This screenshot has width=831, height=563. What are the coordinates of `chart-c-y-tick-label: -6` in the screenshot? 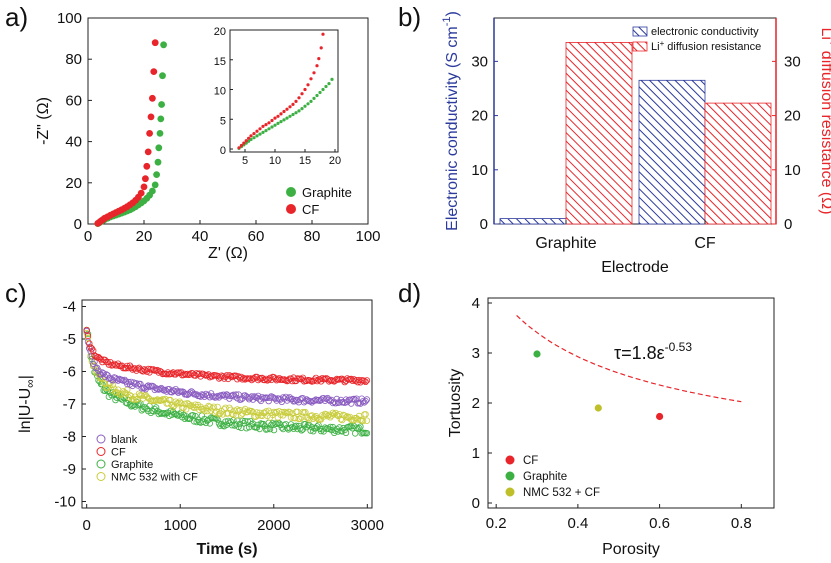 It's located at (69, 372).